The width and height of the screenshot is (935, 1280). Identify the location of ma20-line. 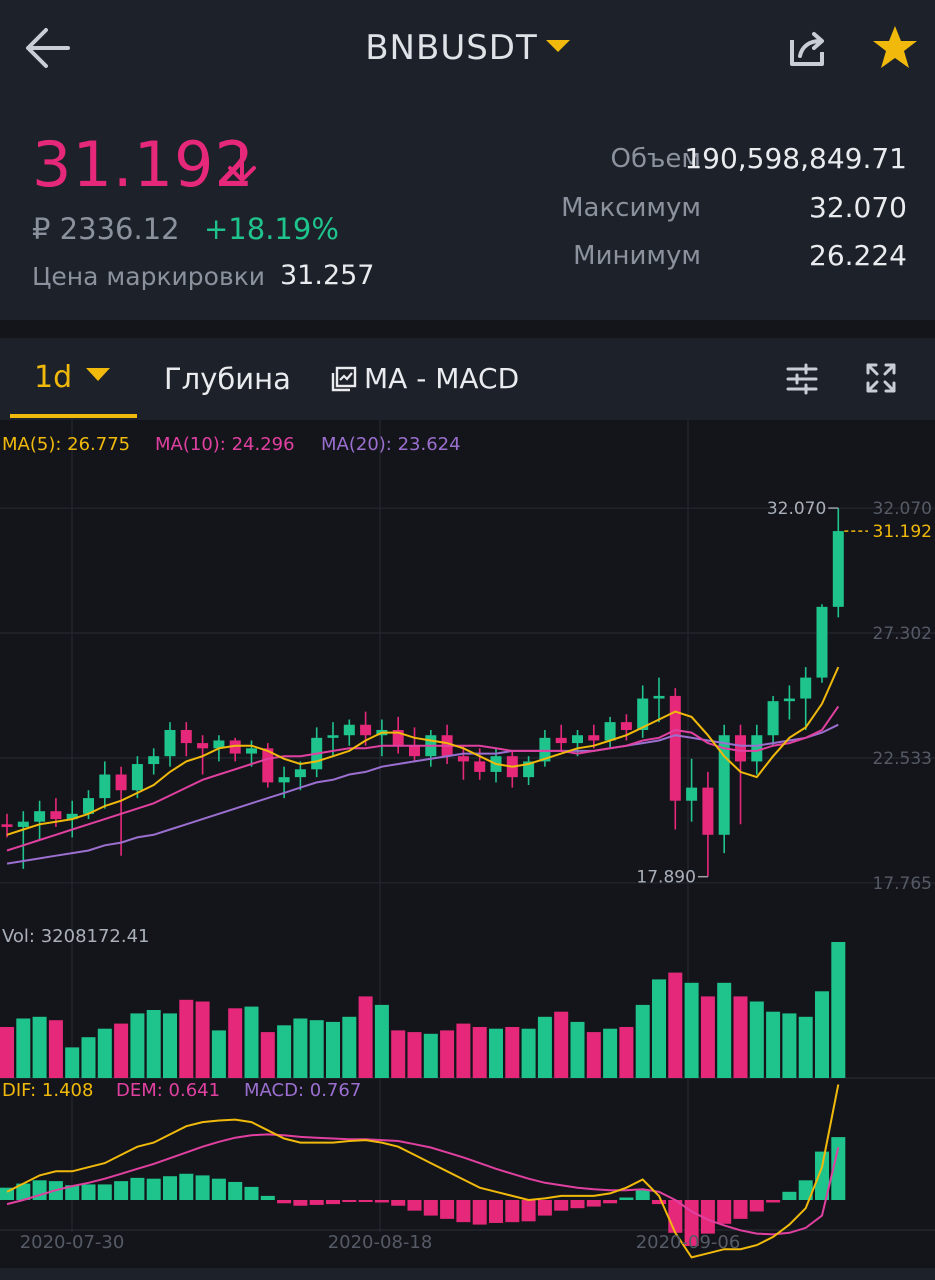
(422, 794).